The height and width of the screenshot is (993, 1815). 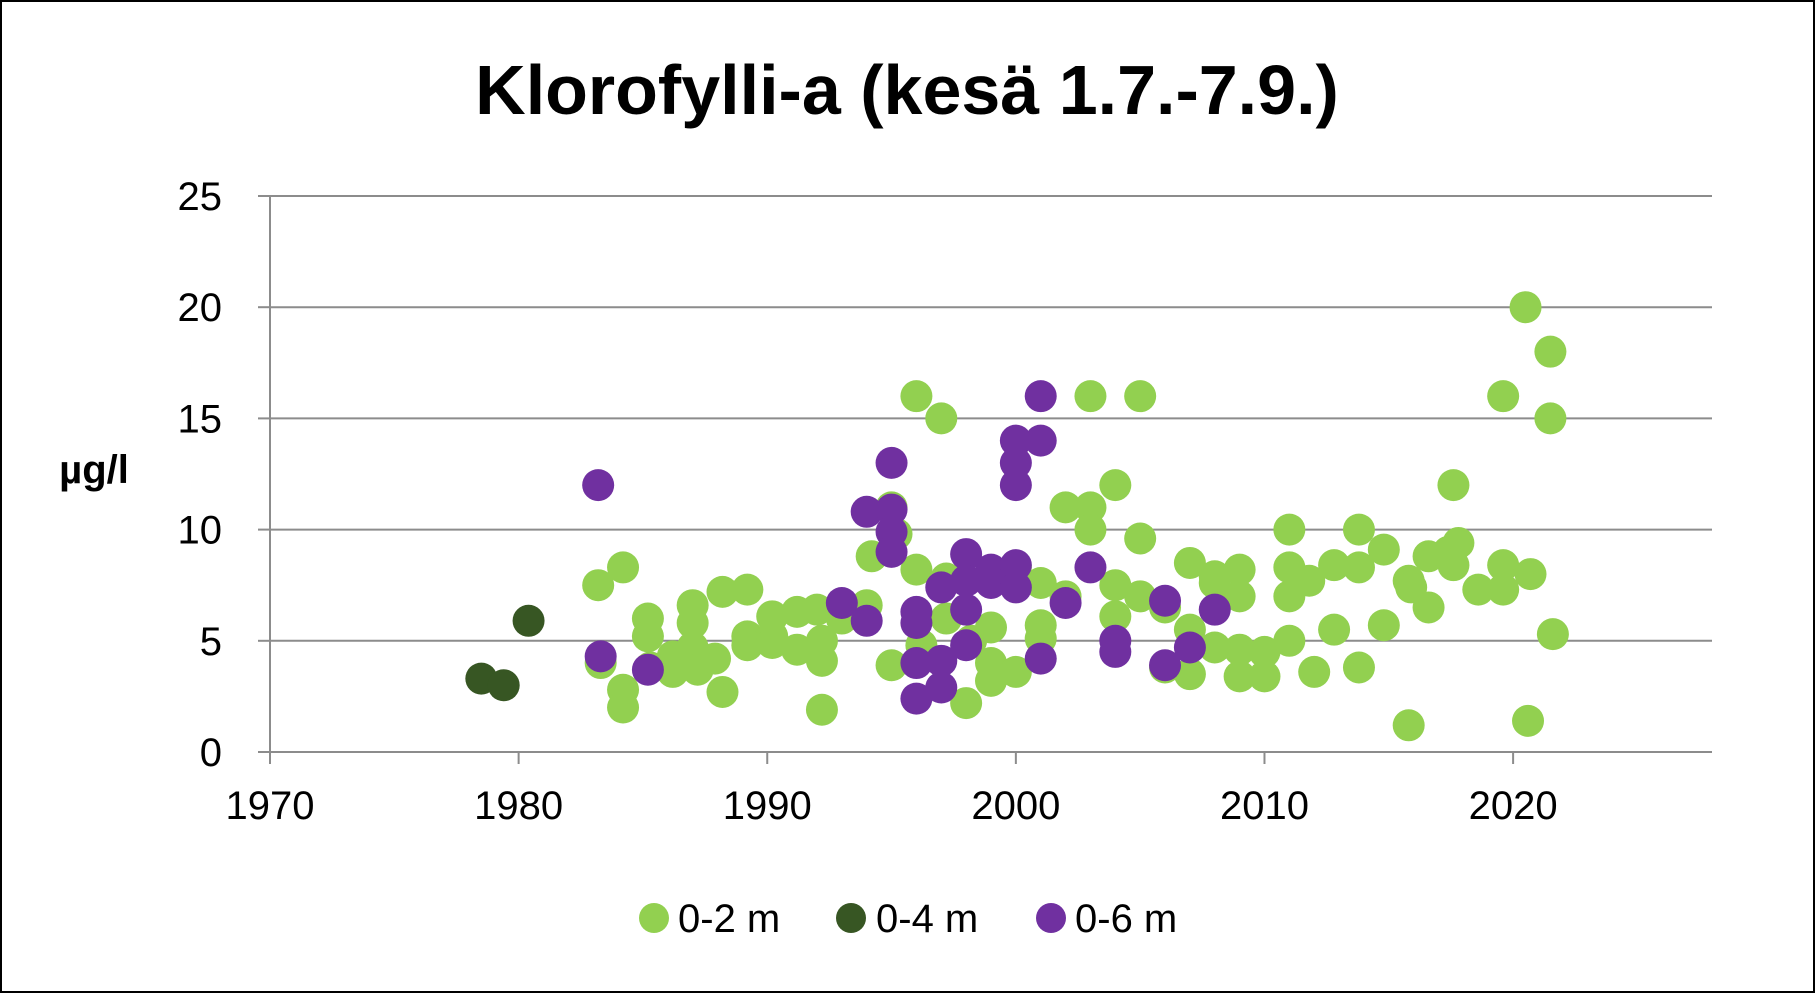 What do you see at coordinates (200, 419) in the screenshot?
I see `y-tick-label: 15` at bounding box center [200, 419].